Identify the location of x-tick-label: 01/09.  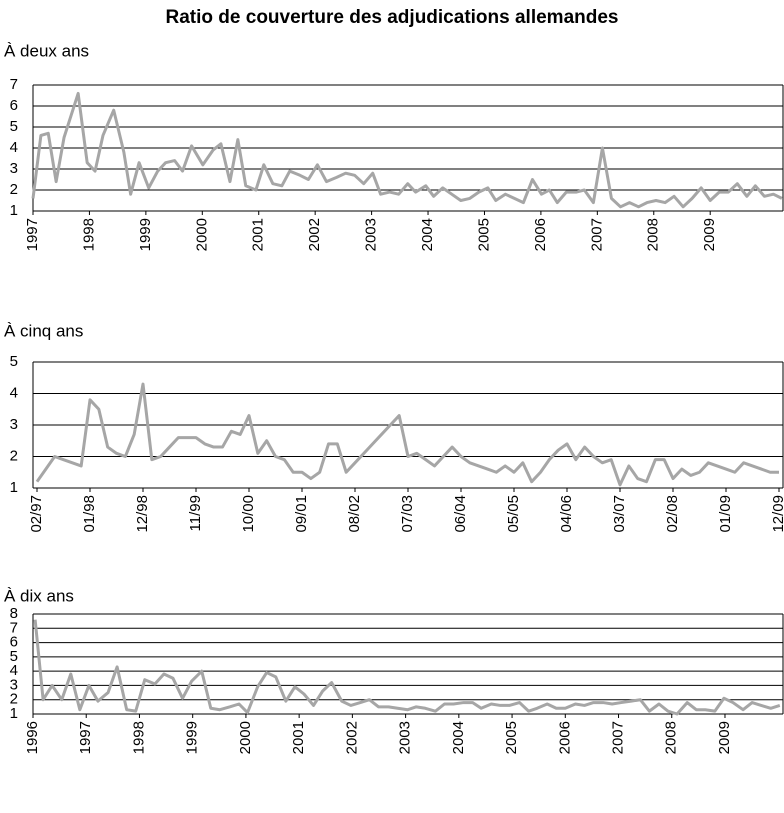
(725, 514).